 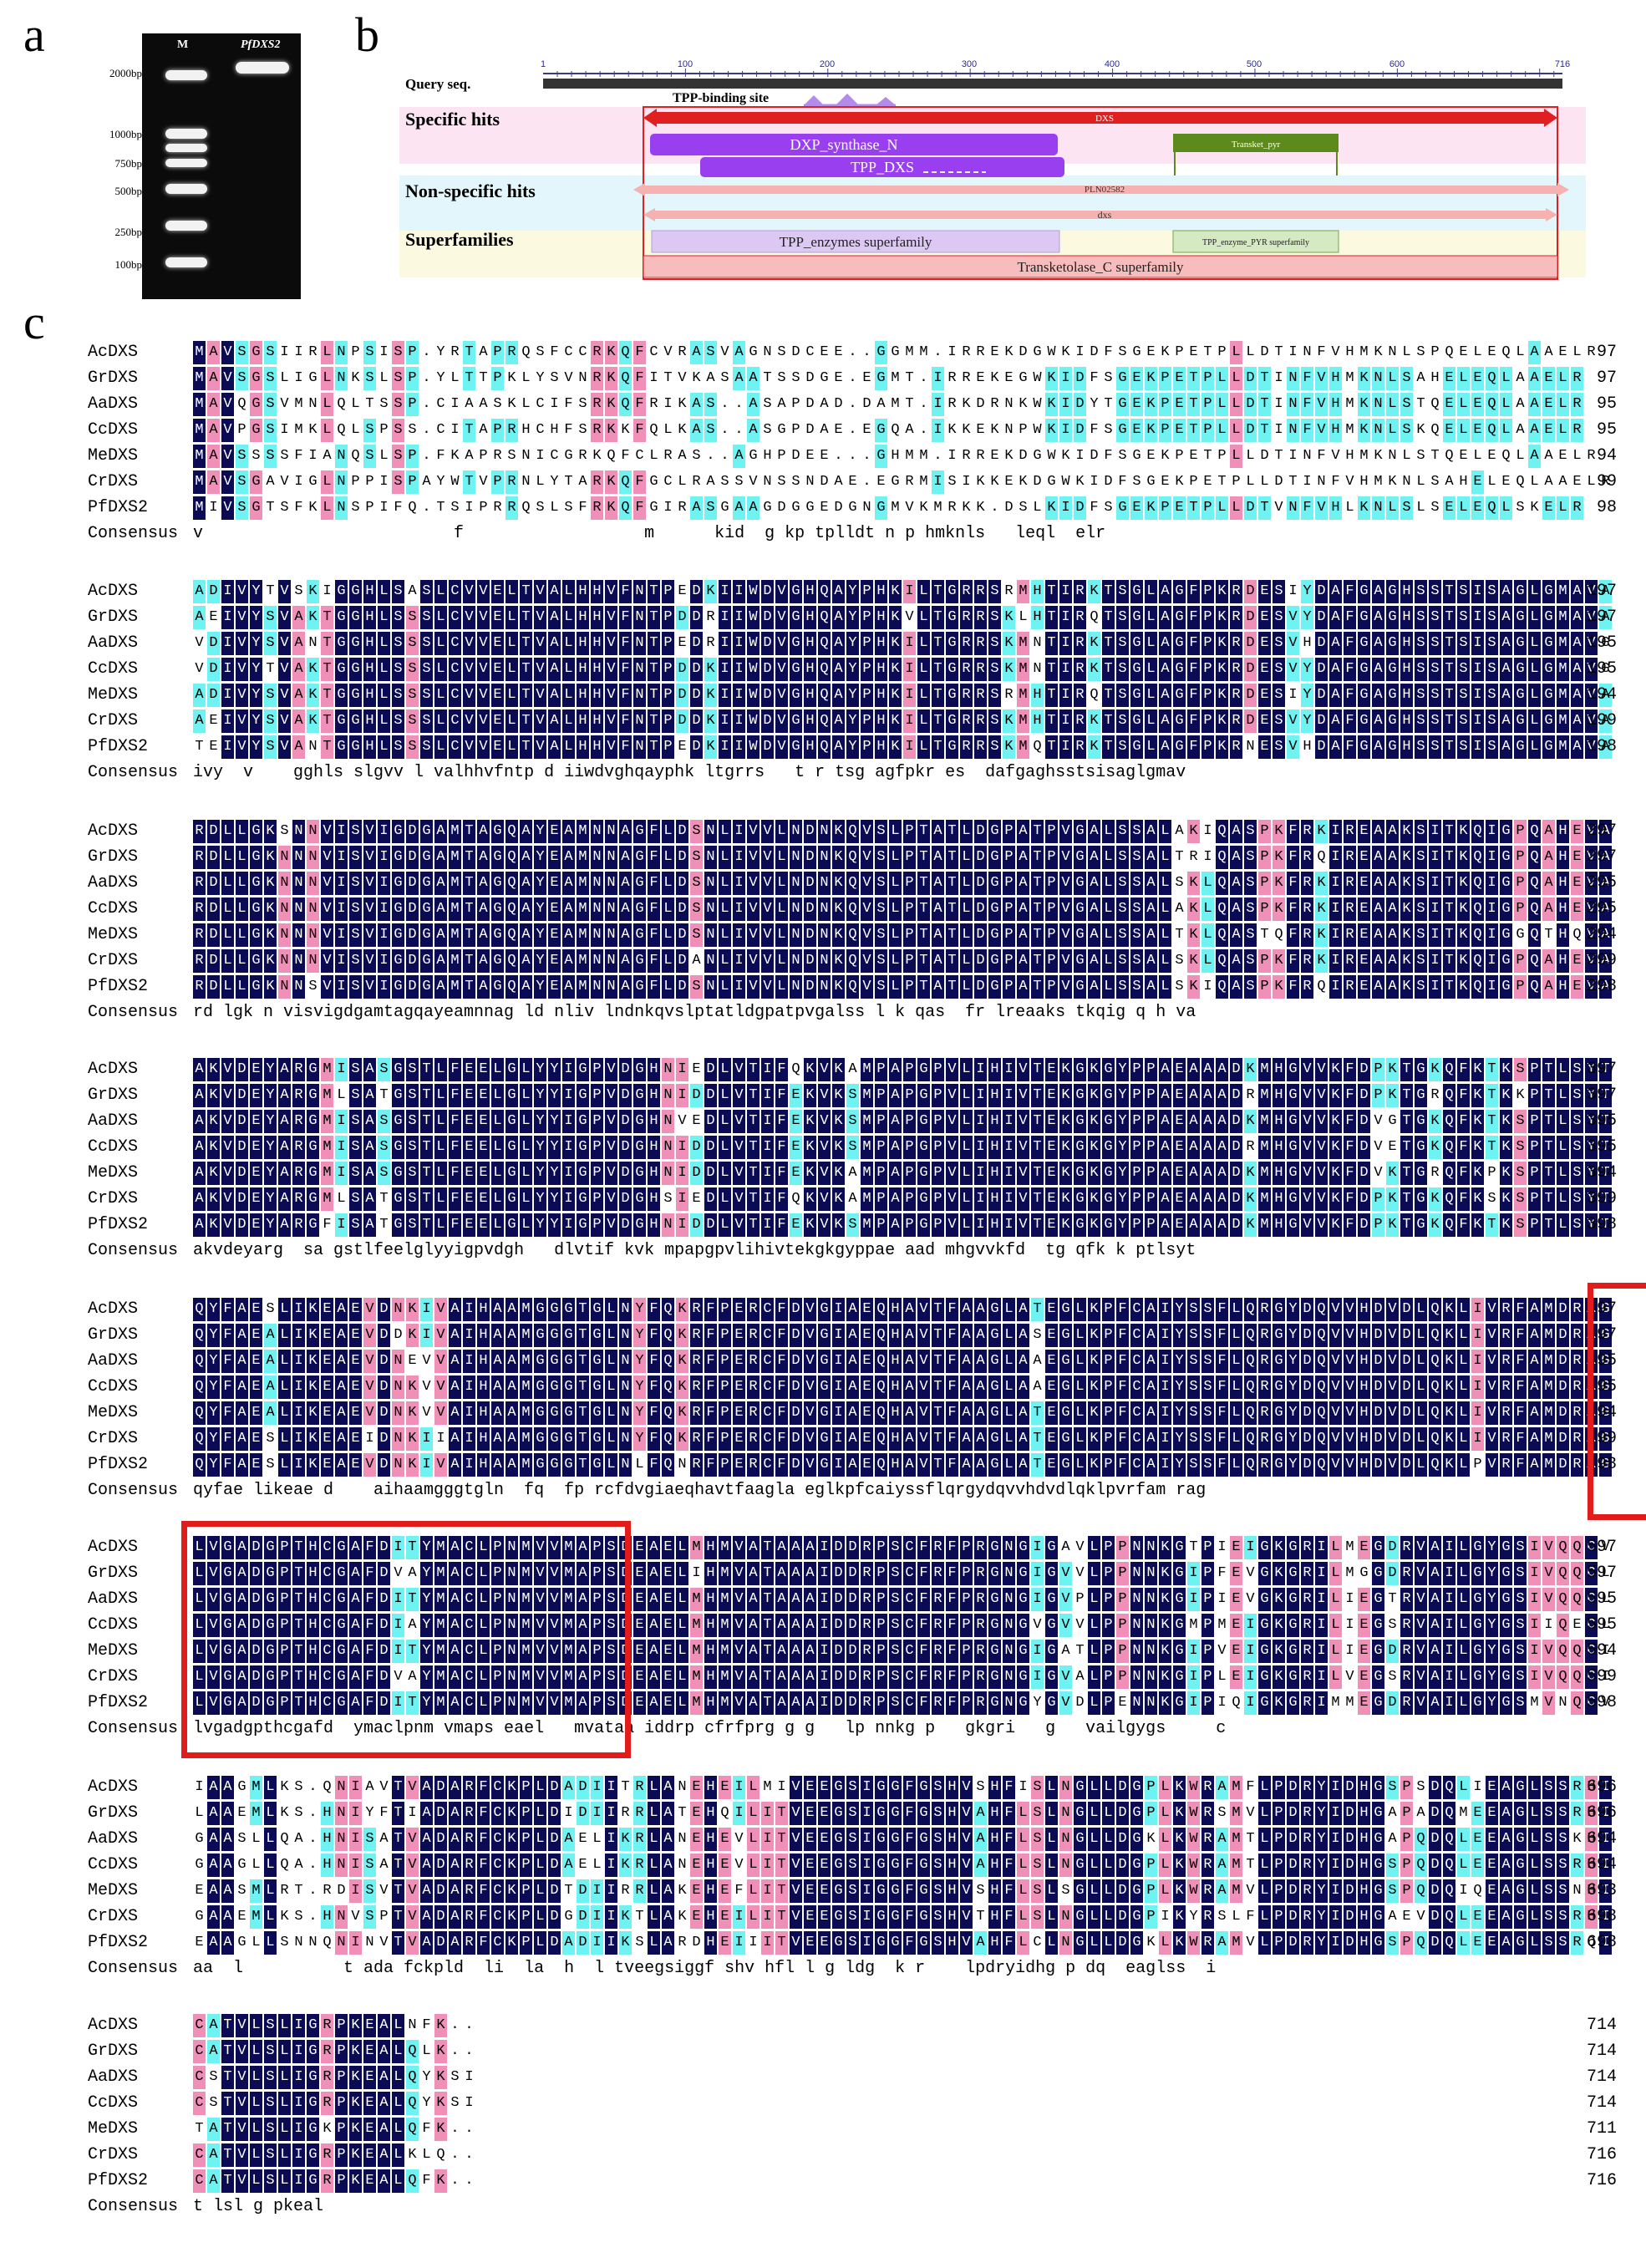 I want to click on residue: H, so click(x=1563, y=883).